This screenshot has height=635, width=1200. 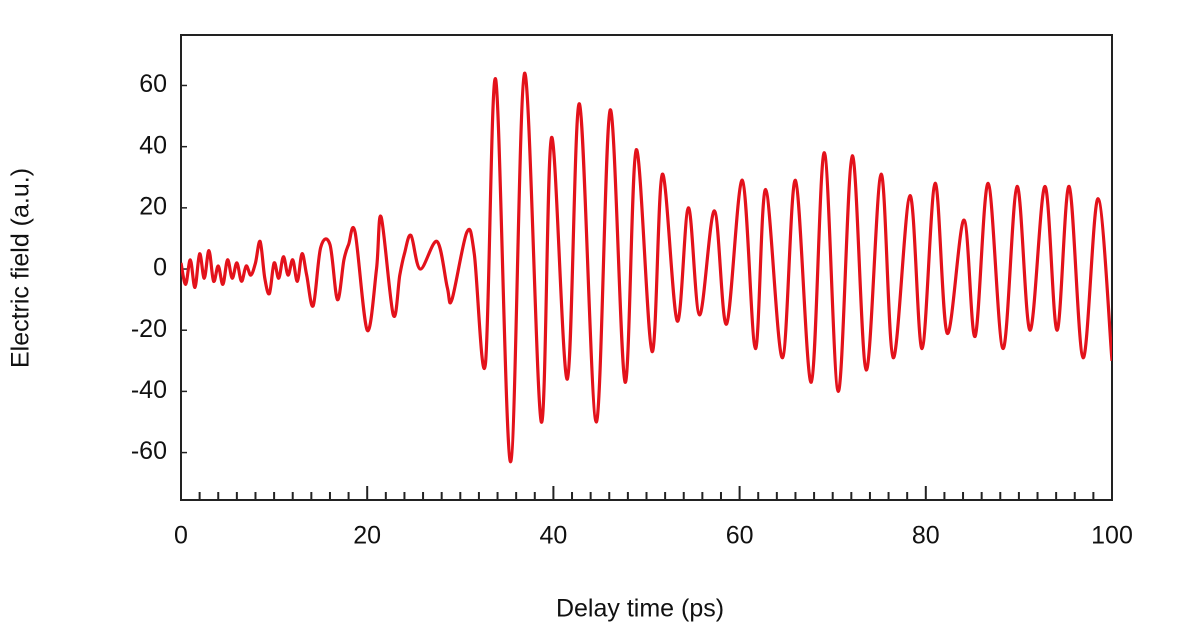 I want to click on y-tick-label: -40, so click(x=149, y=390).